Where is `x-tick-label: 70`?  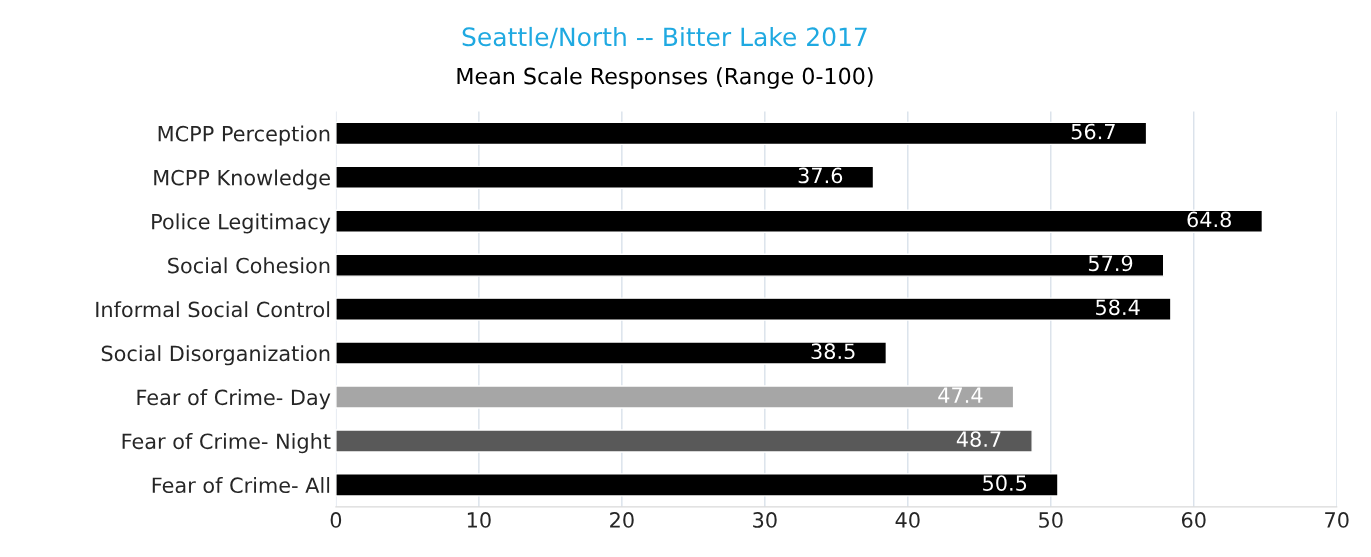 x-tick-label: 70 is located at coordinates (1337, 520).